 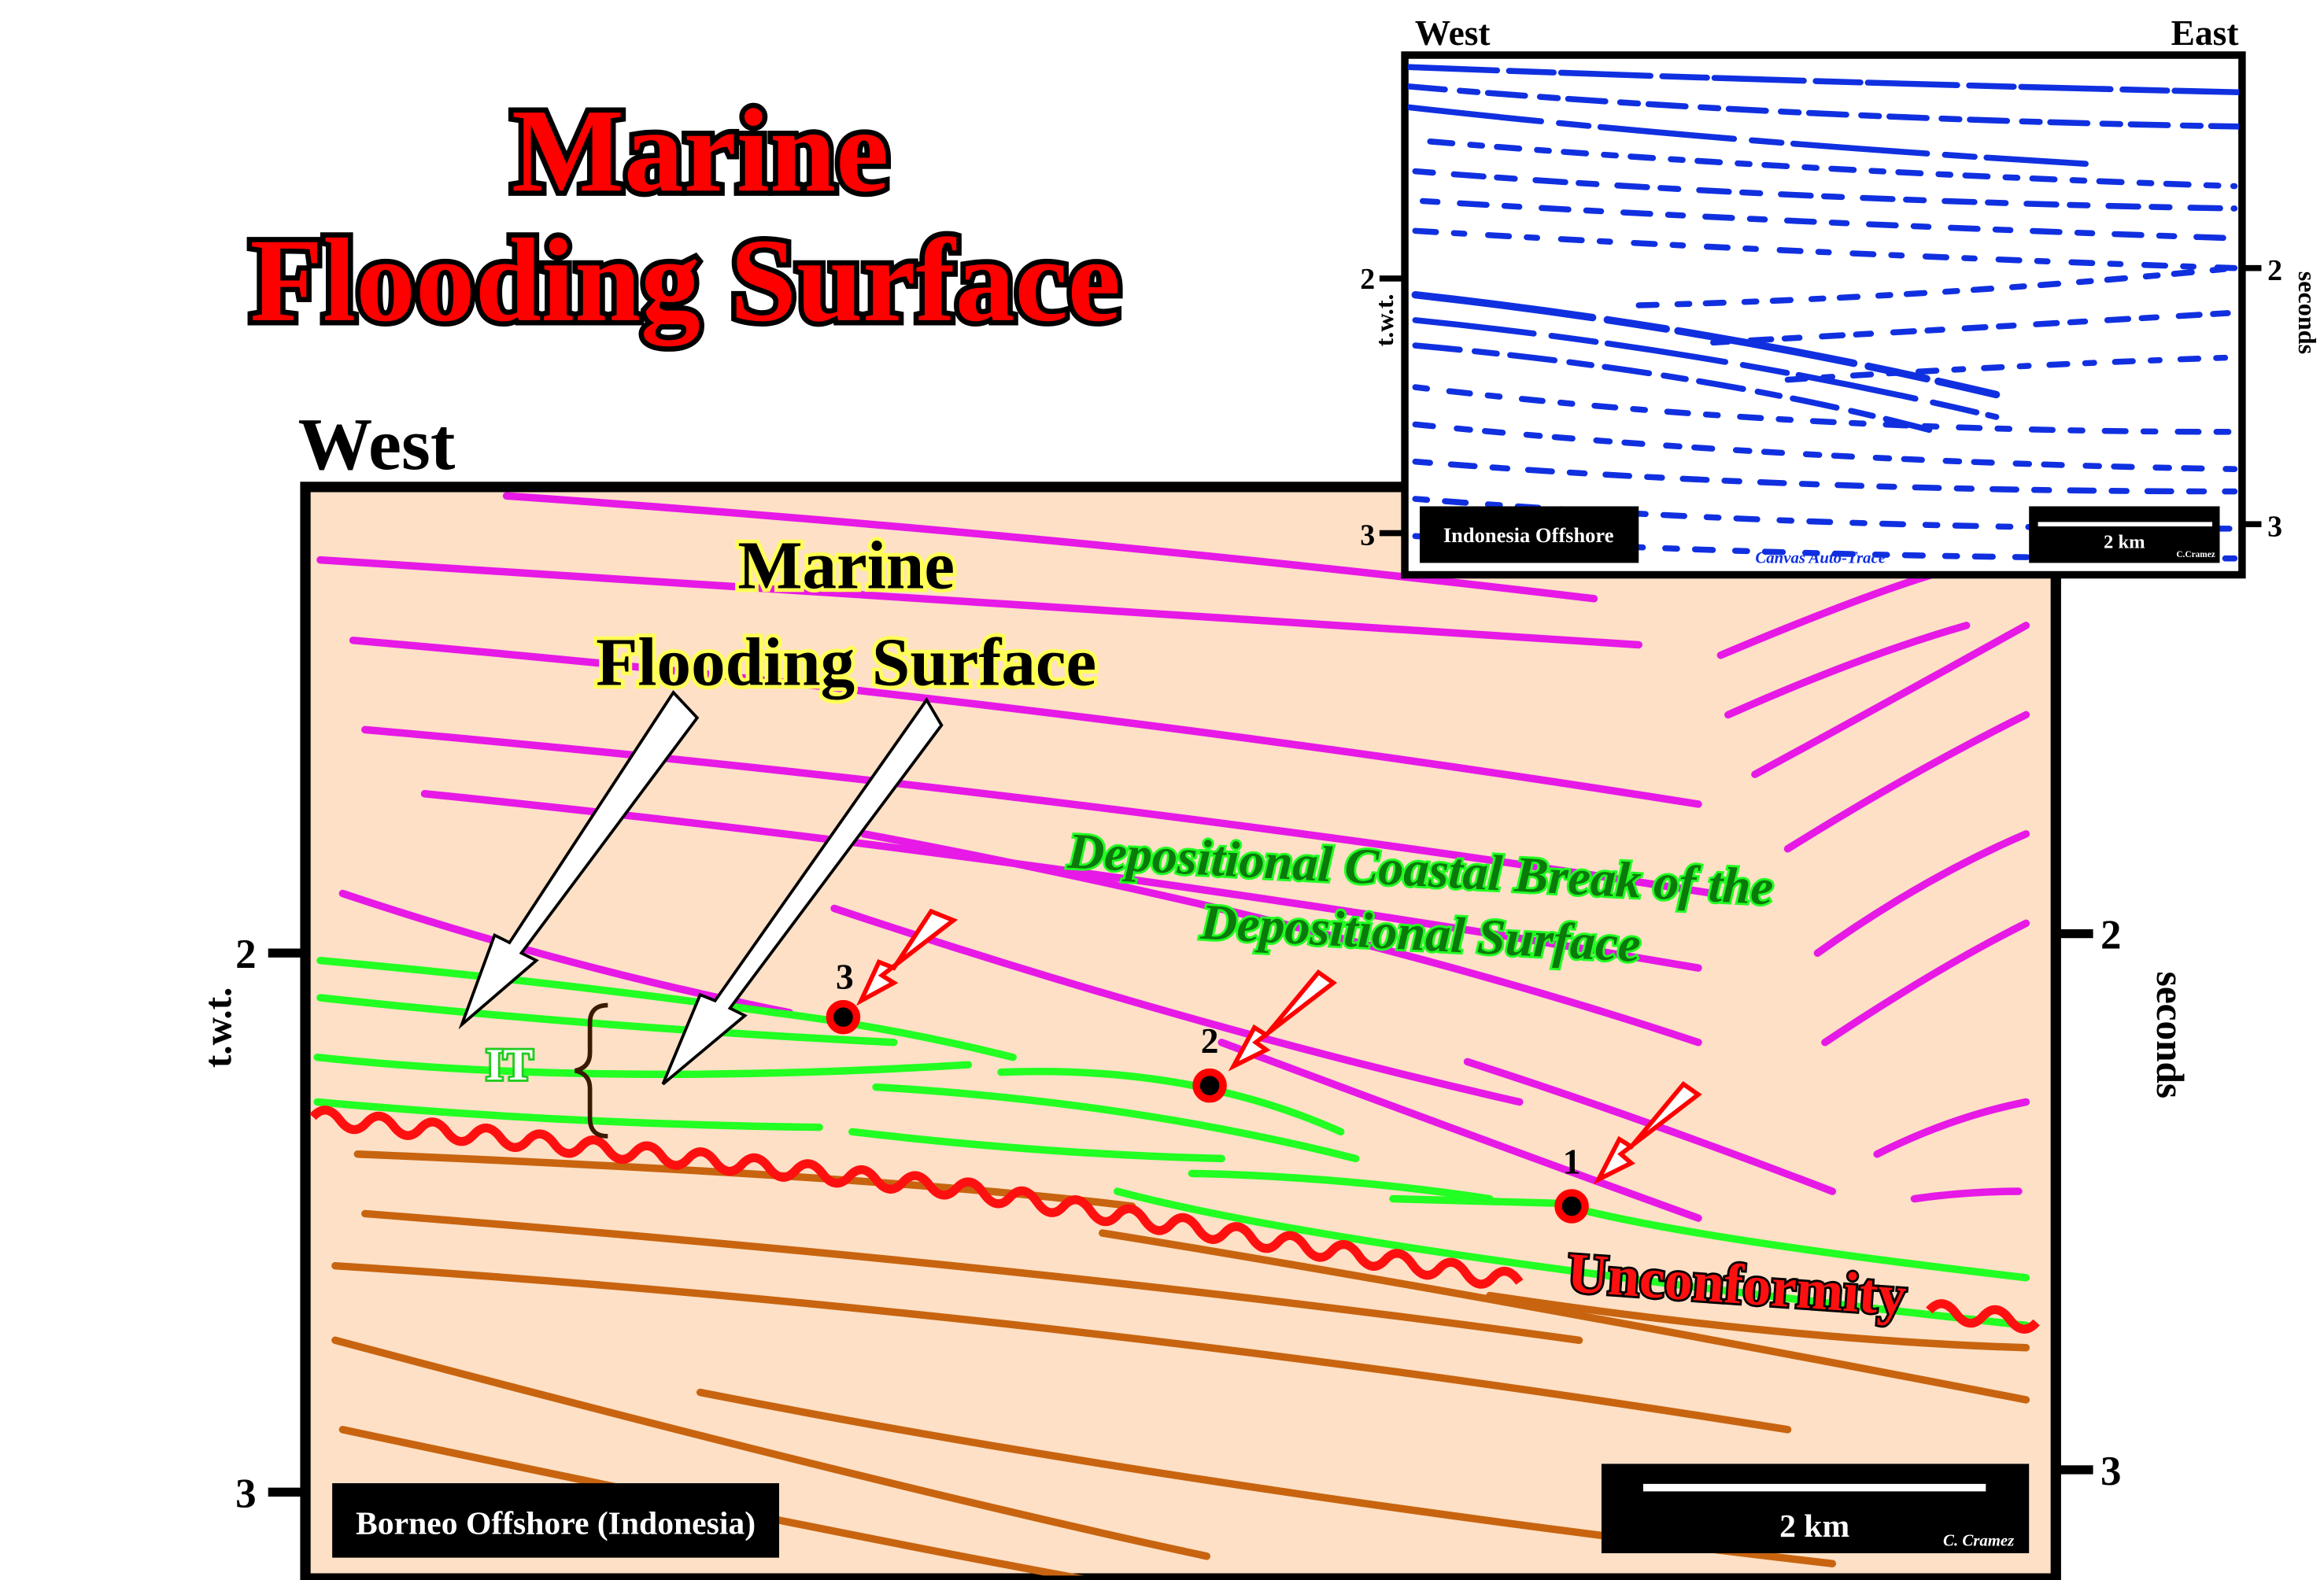 I want to click on inset-panel, so click(x=1823, y=315).